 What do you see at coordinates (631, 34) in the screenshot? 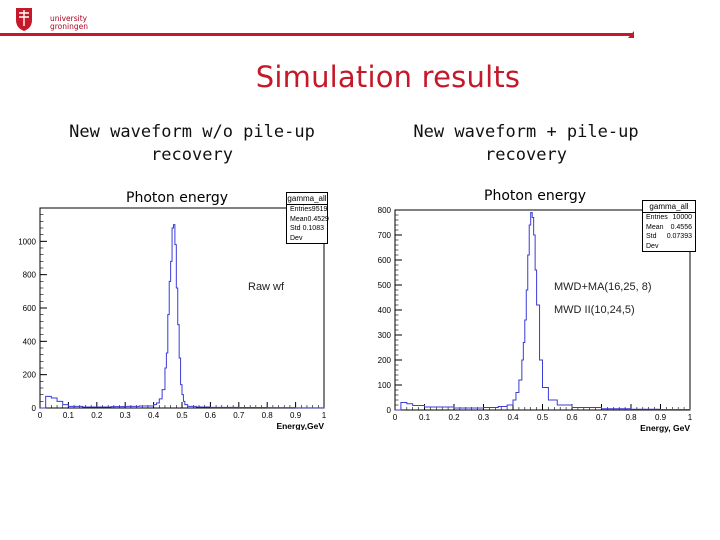
I see `header-rule-end` at bounding box center [631, 34].